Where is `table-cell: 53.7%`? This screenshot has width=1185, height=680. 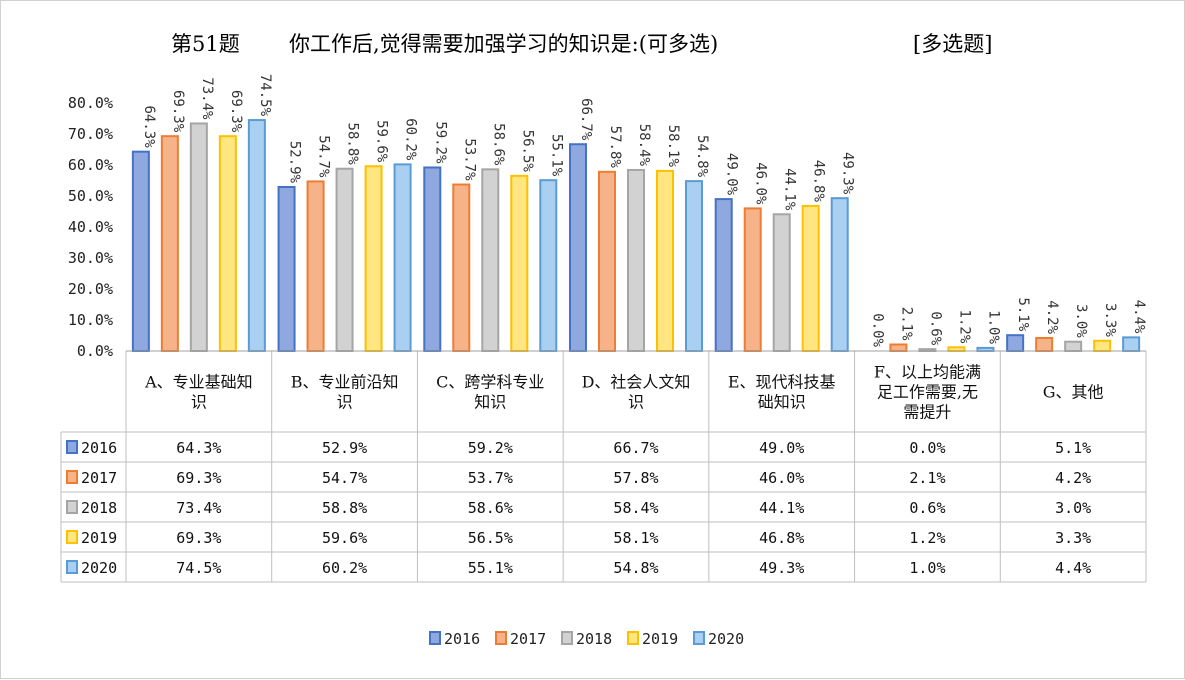
table-cell: 53.7% is located at coordinates (490, 478).